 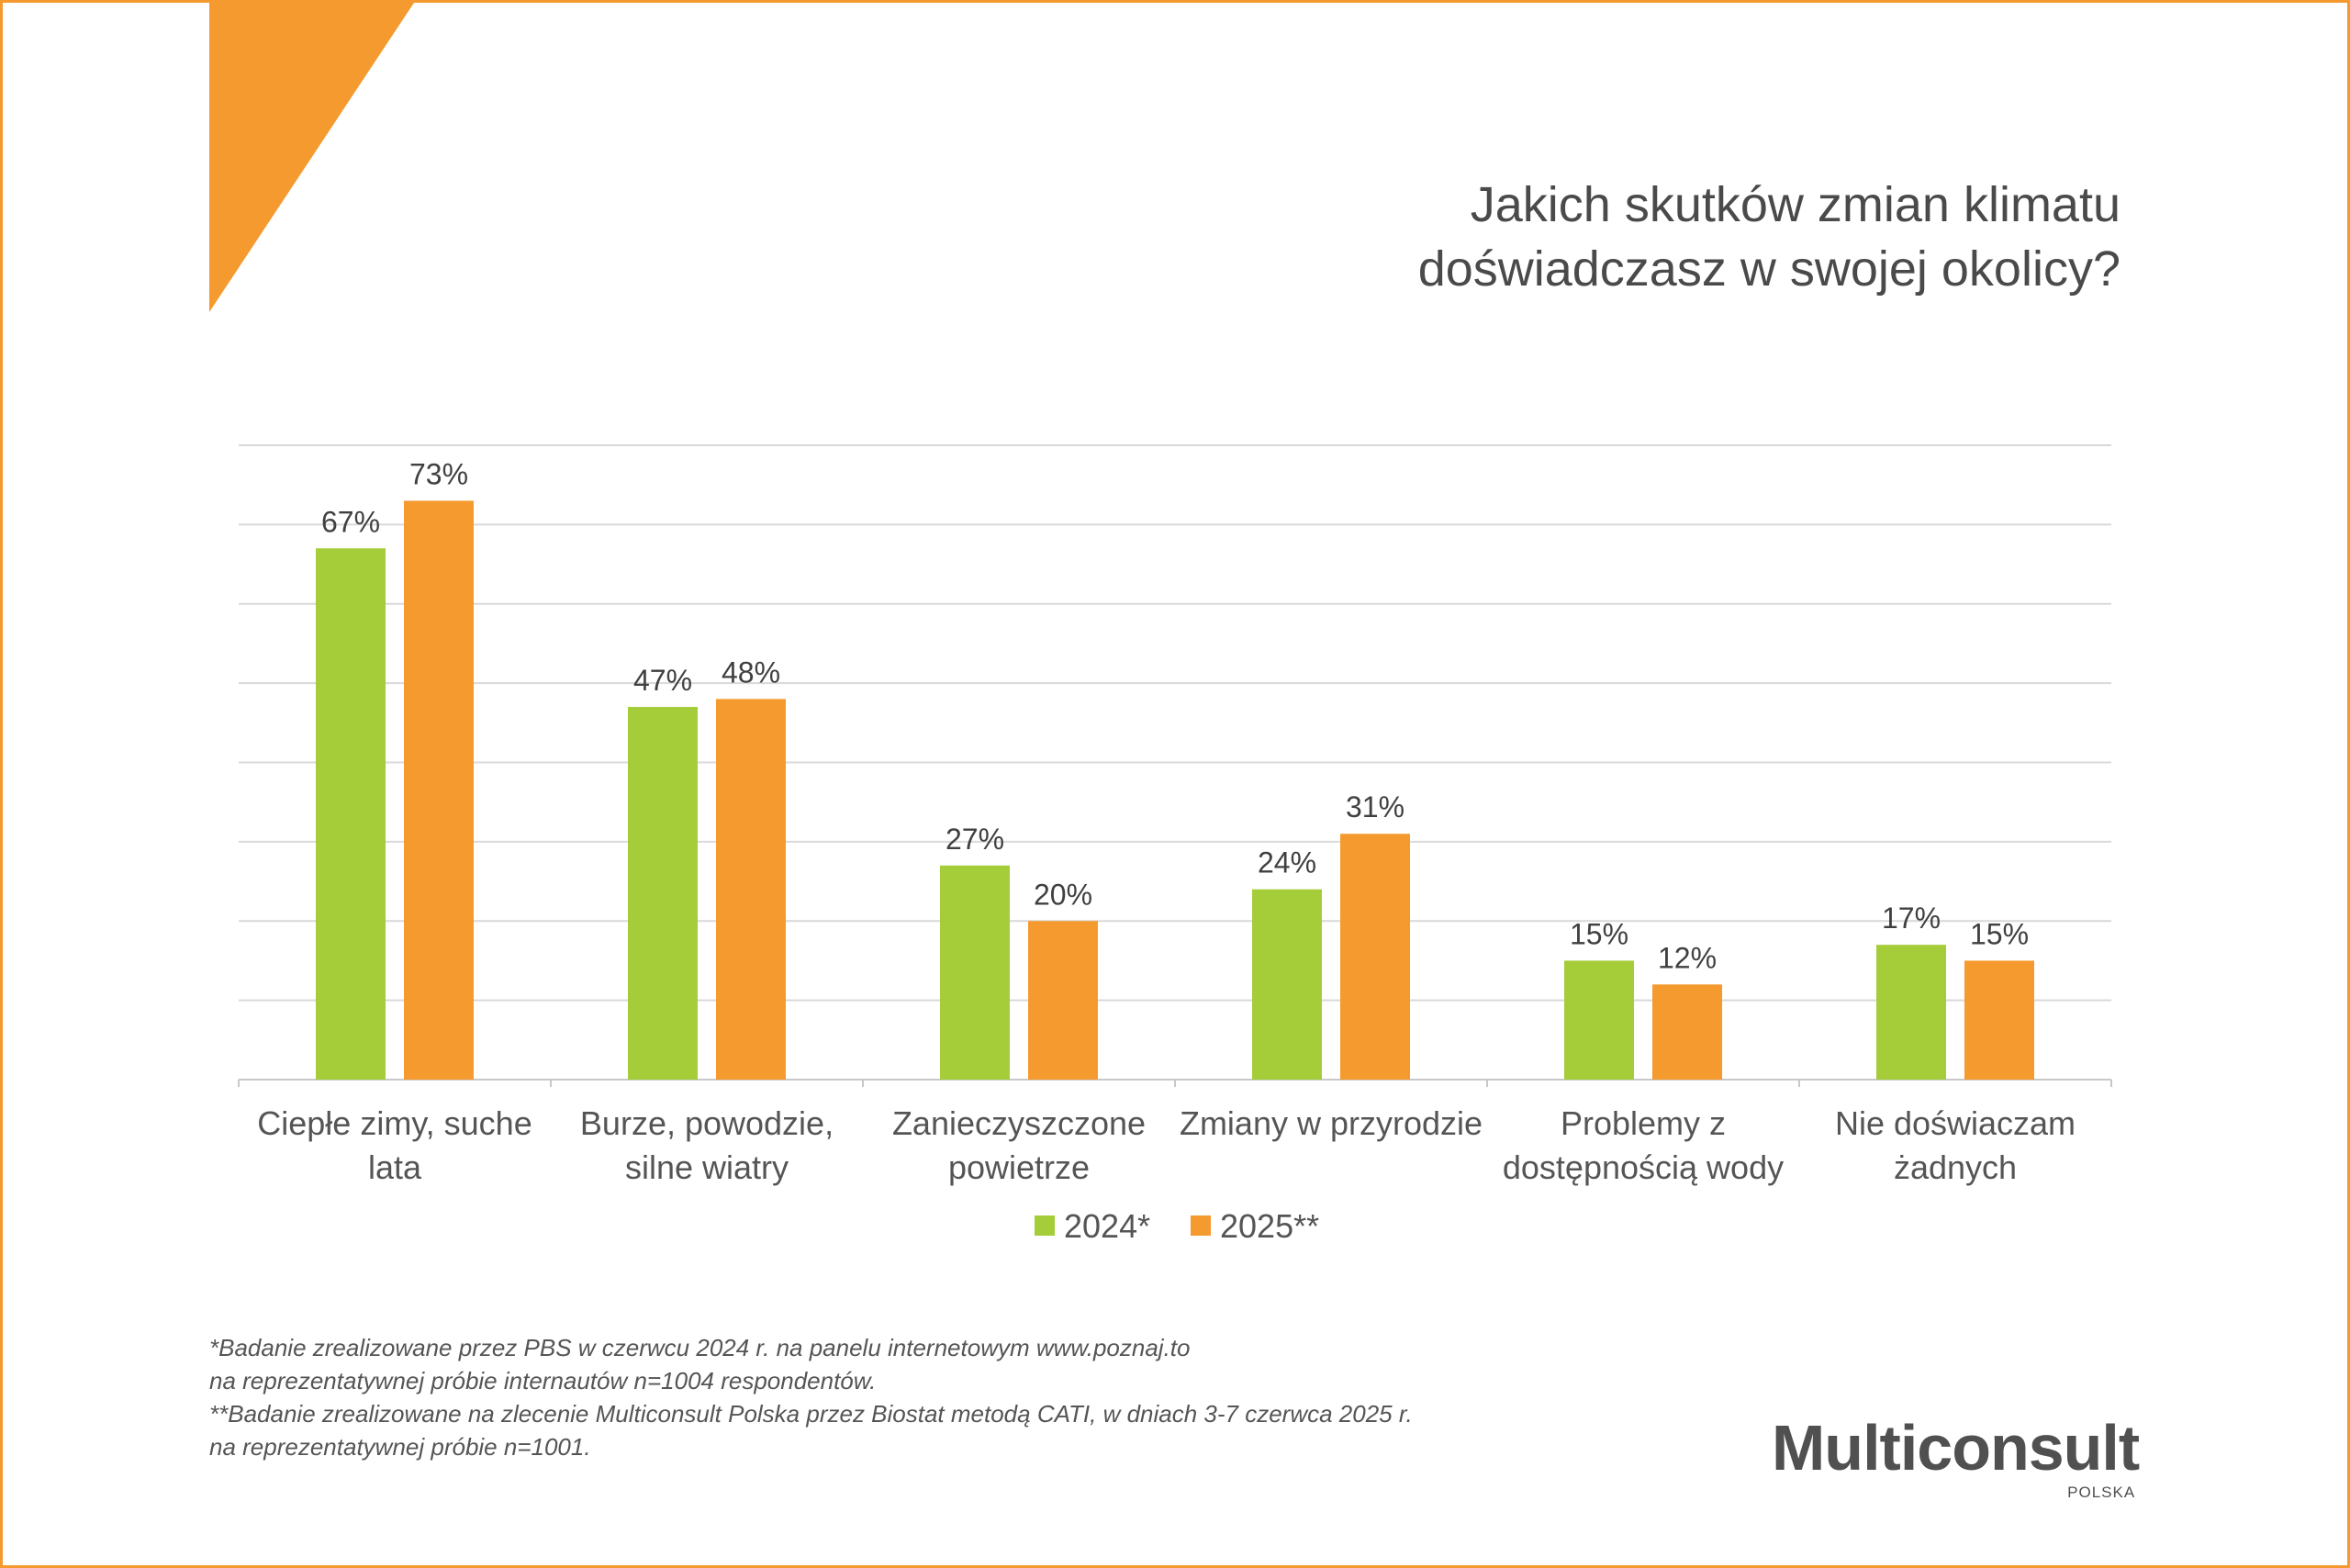 What do you see at coordinates (395, 1167) in the screenshot?
I see `category-label: lata` at bounding box center [395, 1167].